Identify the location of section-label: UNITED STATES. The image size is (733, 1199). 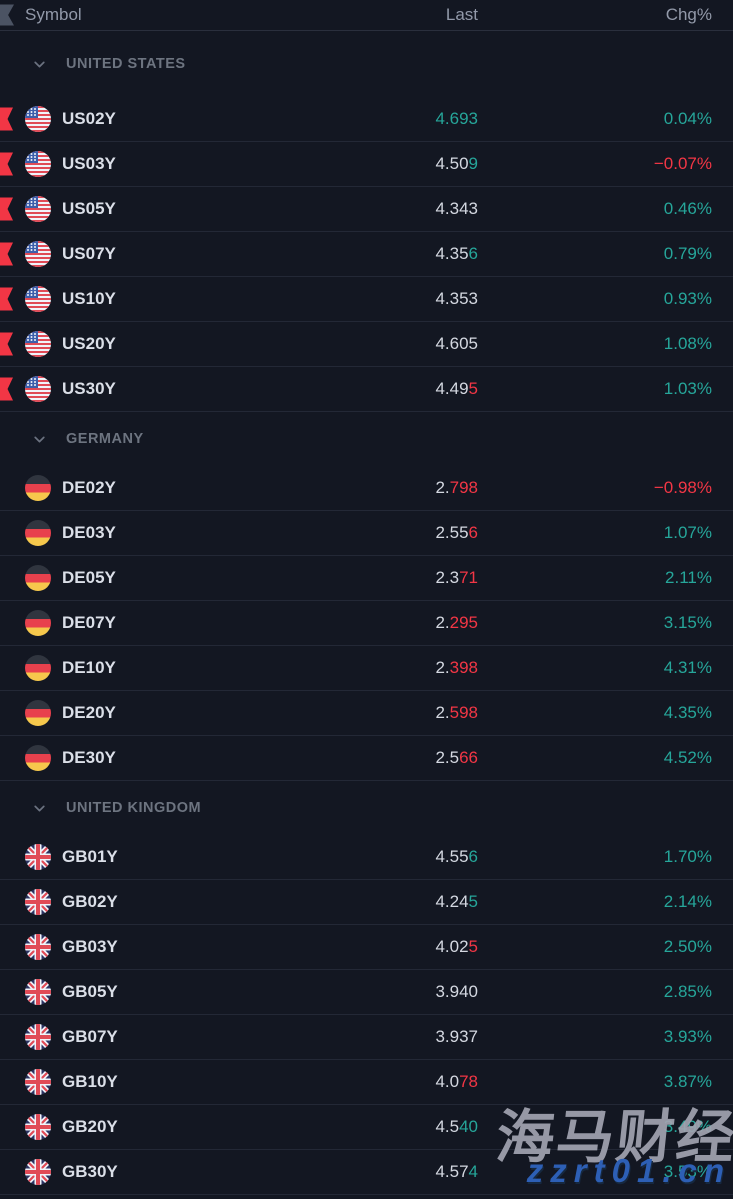
(126, 64).